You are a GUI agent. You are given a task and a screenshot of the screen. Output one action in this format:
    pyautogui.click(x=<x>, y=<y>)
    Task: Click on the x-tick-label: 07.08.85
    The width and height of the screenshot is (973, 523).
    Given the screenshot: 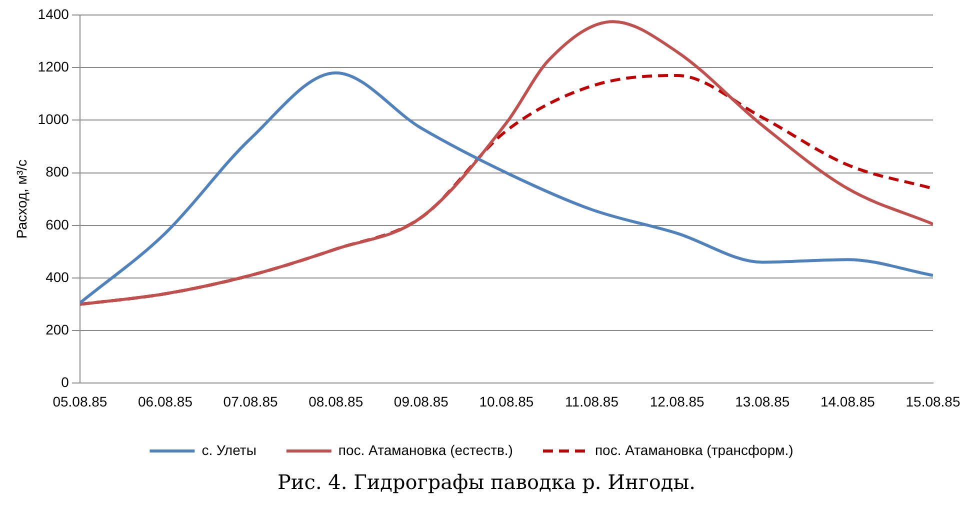 What is the action you would take?
    pyautogui.click(x=250, y=401)
    